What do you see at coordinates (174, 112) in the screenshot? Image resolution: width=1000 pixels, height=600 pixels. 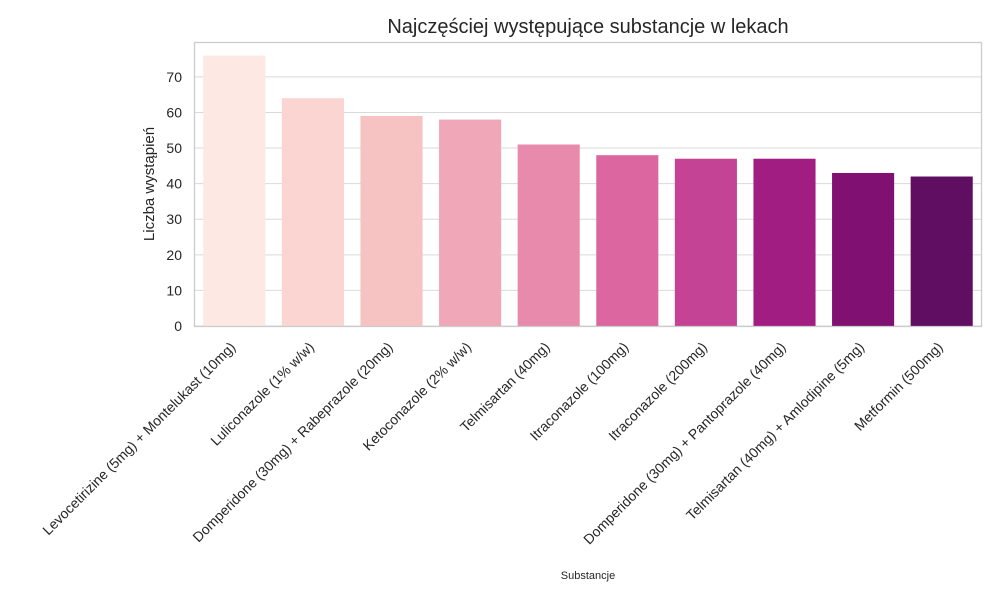 I see `y-tick-label: 60` at bounding box center [174, 112].